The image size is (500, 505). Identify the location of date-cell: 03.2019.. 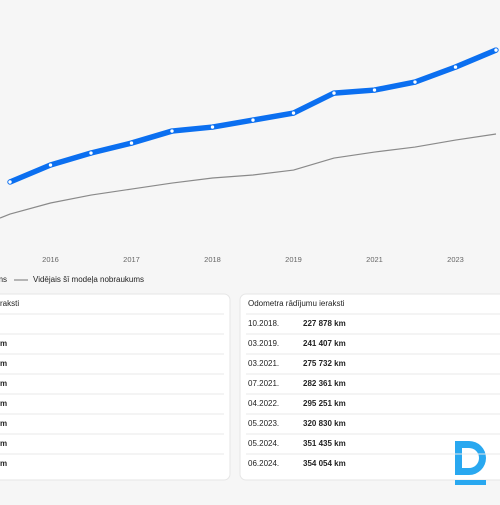
(263, 343).